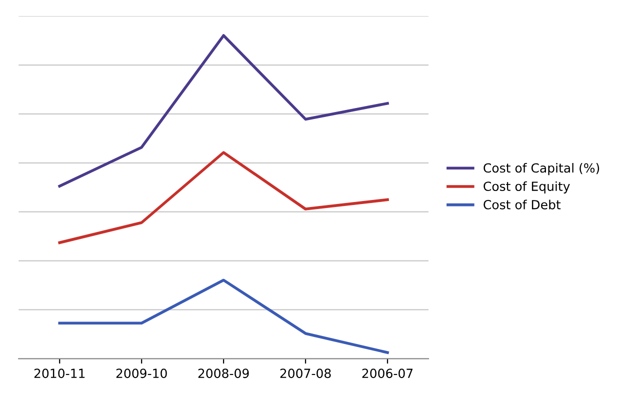 This screenshot has height=403, width=621. What do you see at coordinates (522, 205) in the screenshot?
I see `legend-label: Cost of Debt` at bounding box center [522, 205].